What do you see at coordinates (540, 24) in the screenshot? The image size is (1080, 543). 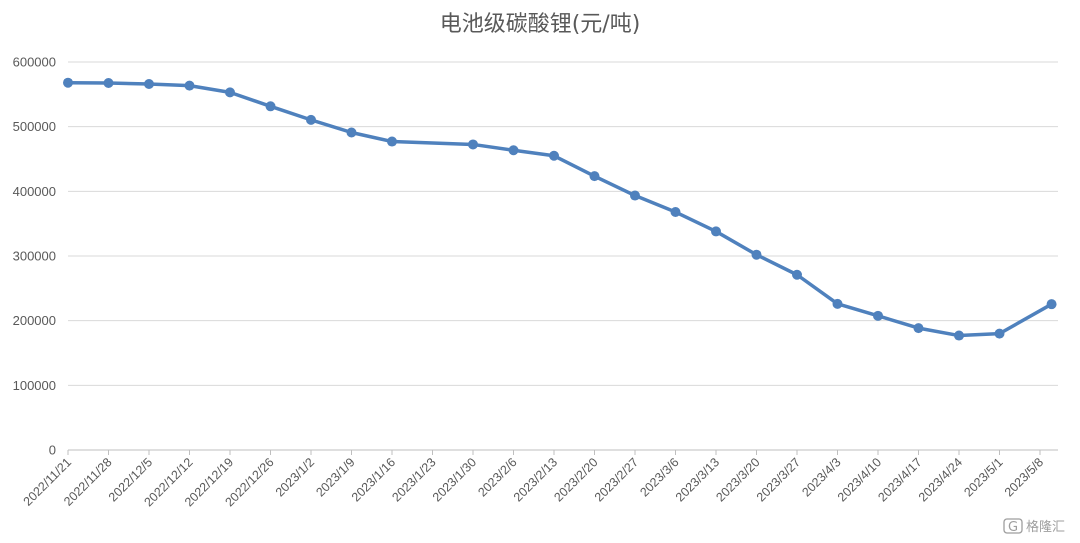 I see `chart-title: 电池级碳酸锂(元/吨)` at bounding box center [540, 24].